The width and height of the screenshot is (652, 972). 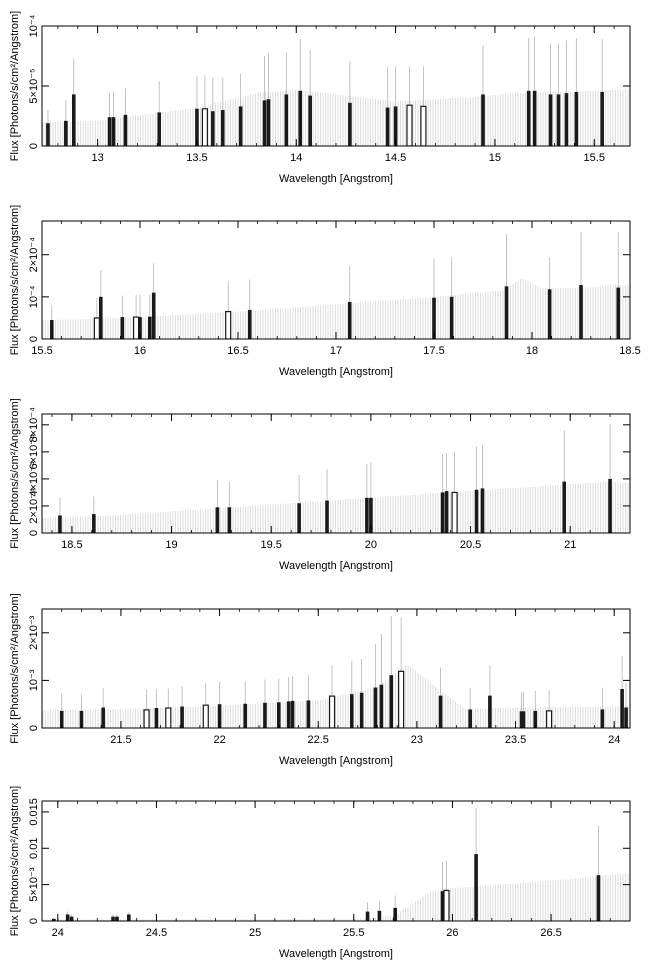 I want to click on y-tick-label: 8×10⁻⁴, so click(x=34, y=425).